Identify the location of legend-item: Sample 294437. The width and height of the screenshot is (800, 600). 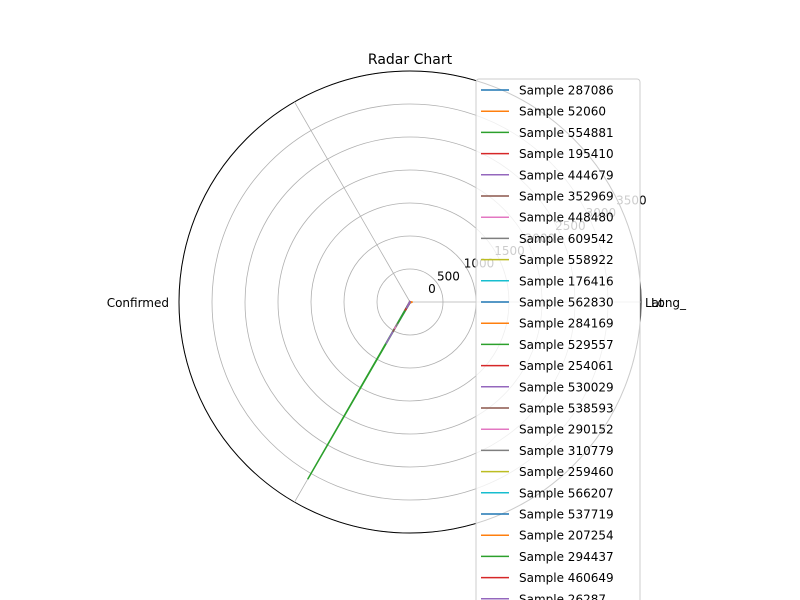
(547, 557).